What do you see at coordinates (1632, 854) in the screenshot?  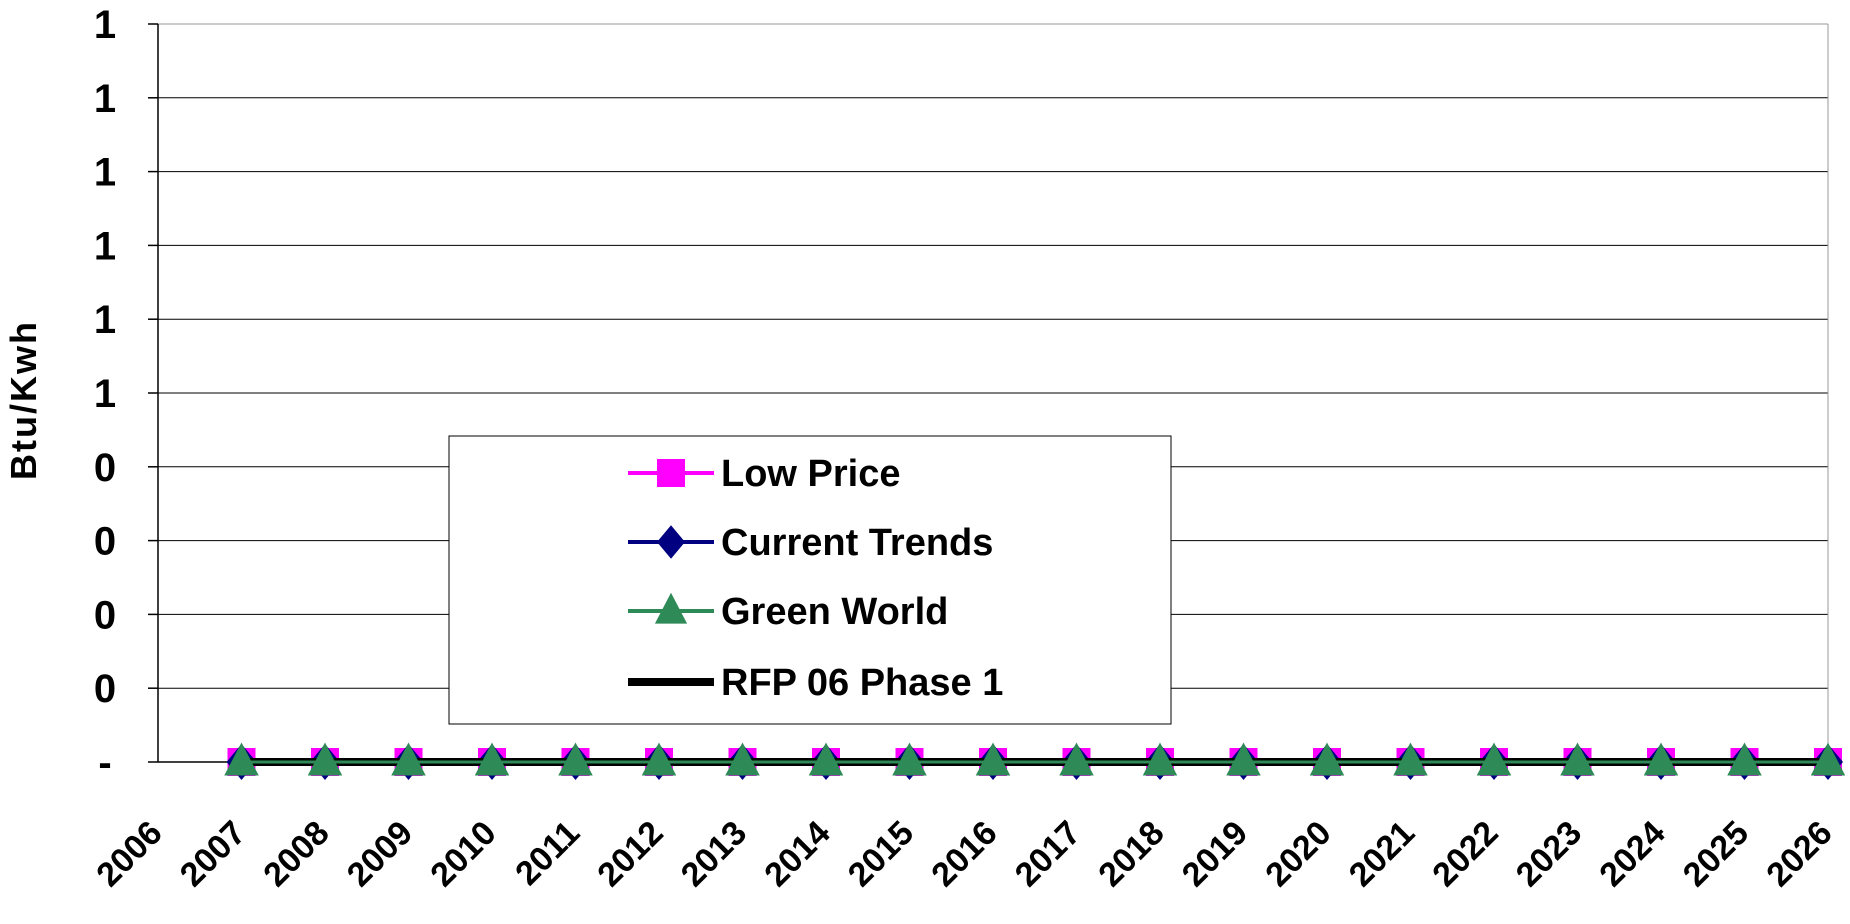 I see `x-tick-label: 2024` at bounding box center [1632, 854].